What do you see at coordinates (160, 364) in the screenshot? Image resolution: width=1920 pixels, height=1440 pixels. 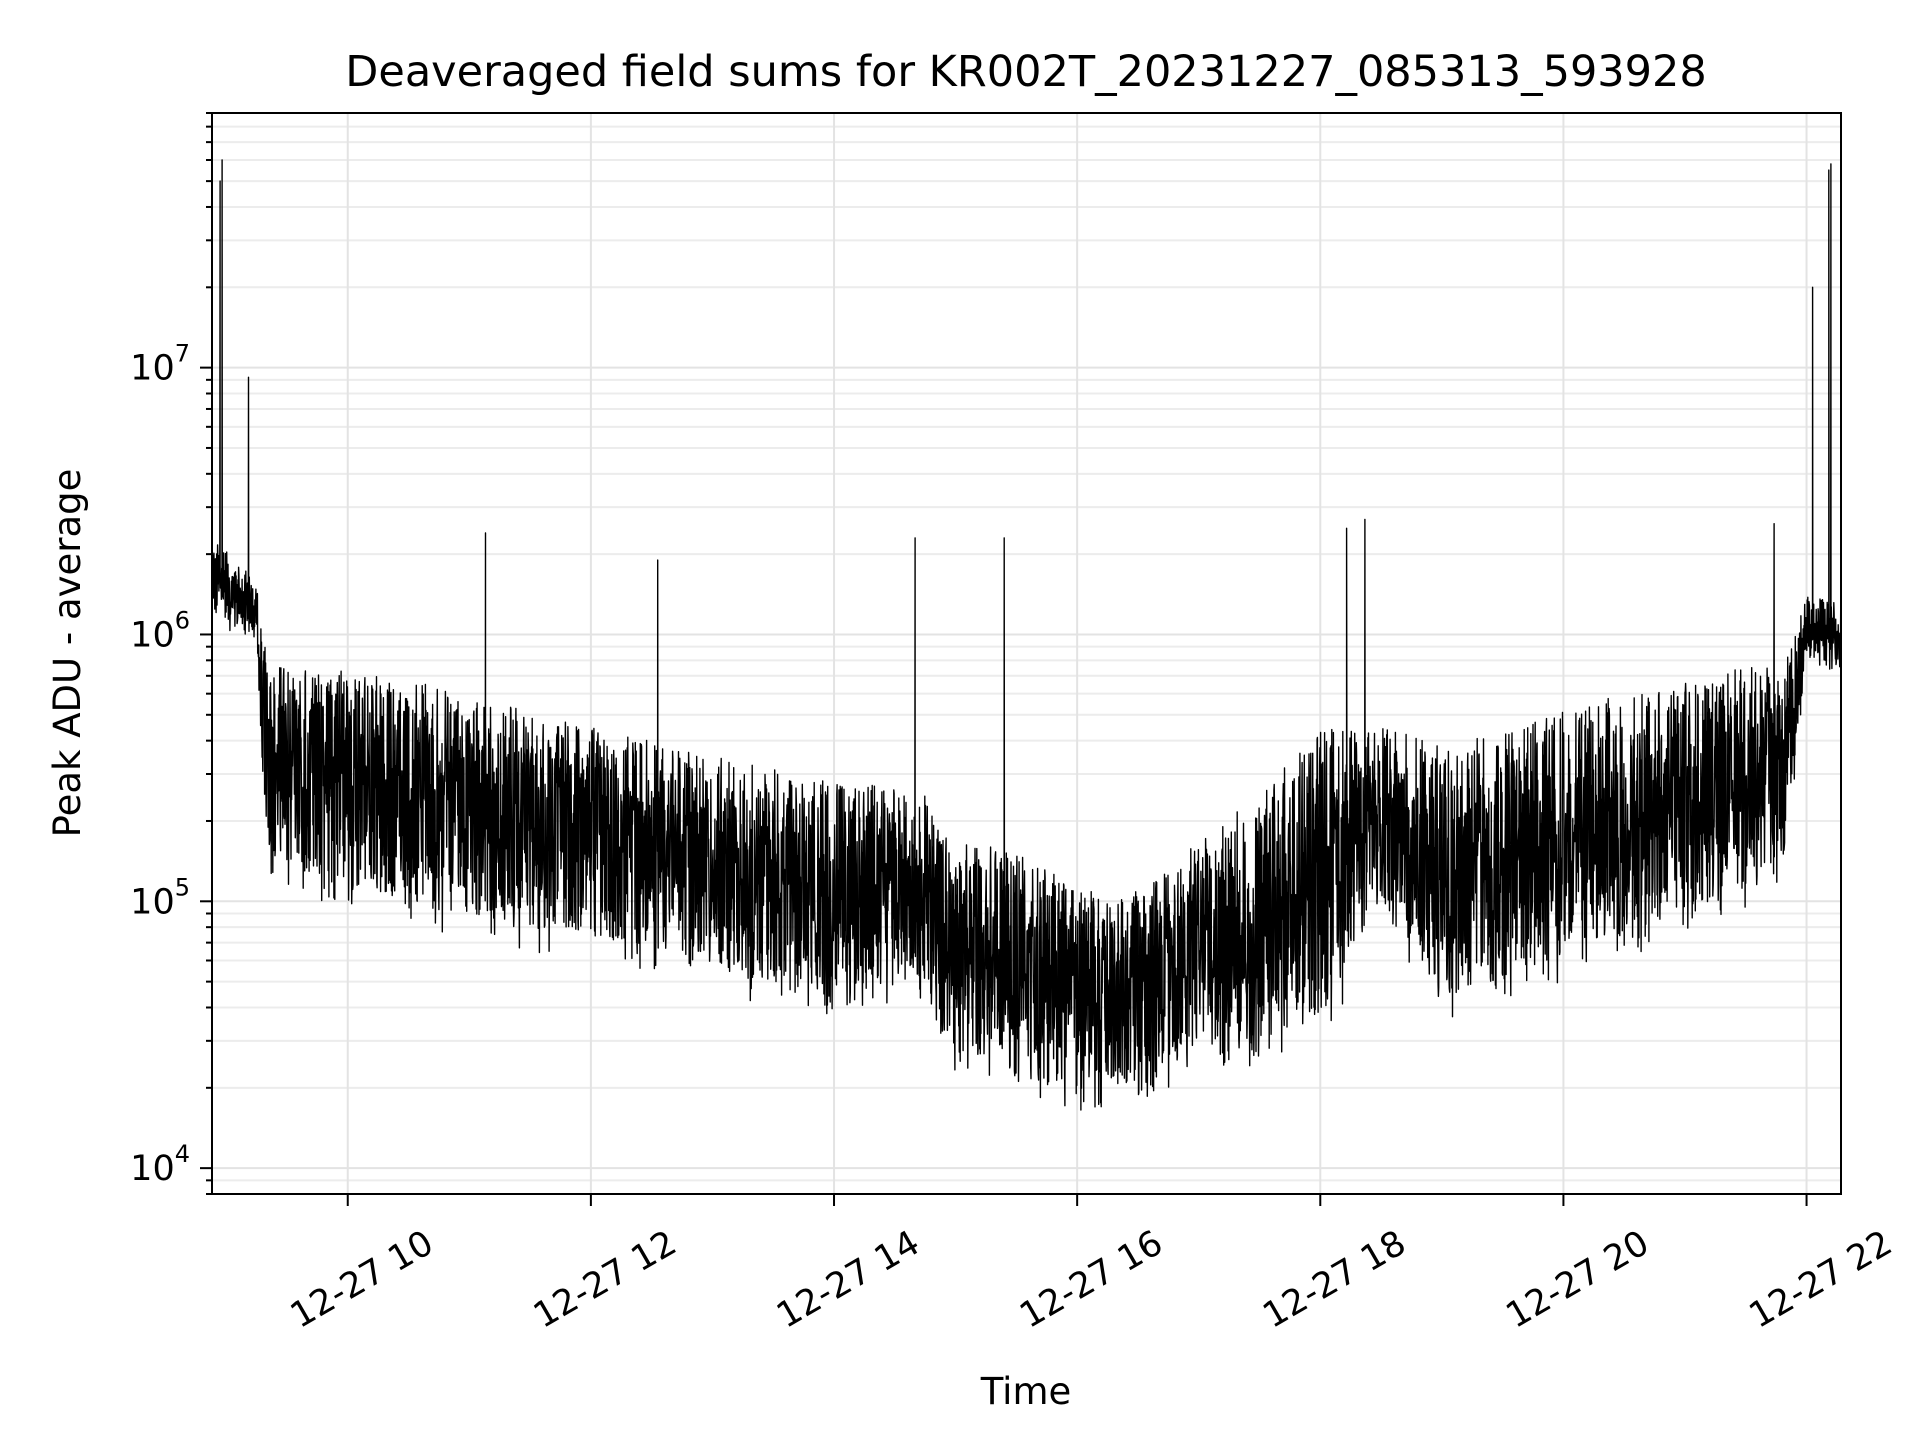 I see `y-tick-label: 10⁷` at bounding box center [160, 364].